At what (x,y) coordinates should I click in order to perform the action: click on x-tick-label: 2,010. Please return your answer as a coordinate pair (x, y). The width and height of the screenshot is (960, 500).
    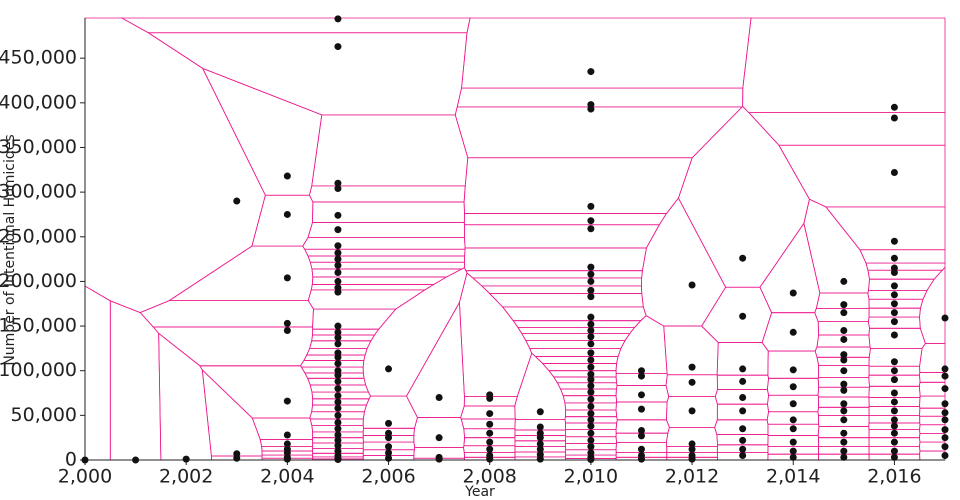
    Looking at the image, I should click on (591, 477).